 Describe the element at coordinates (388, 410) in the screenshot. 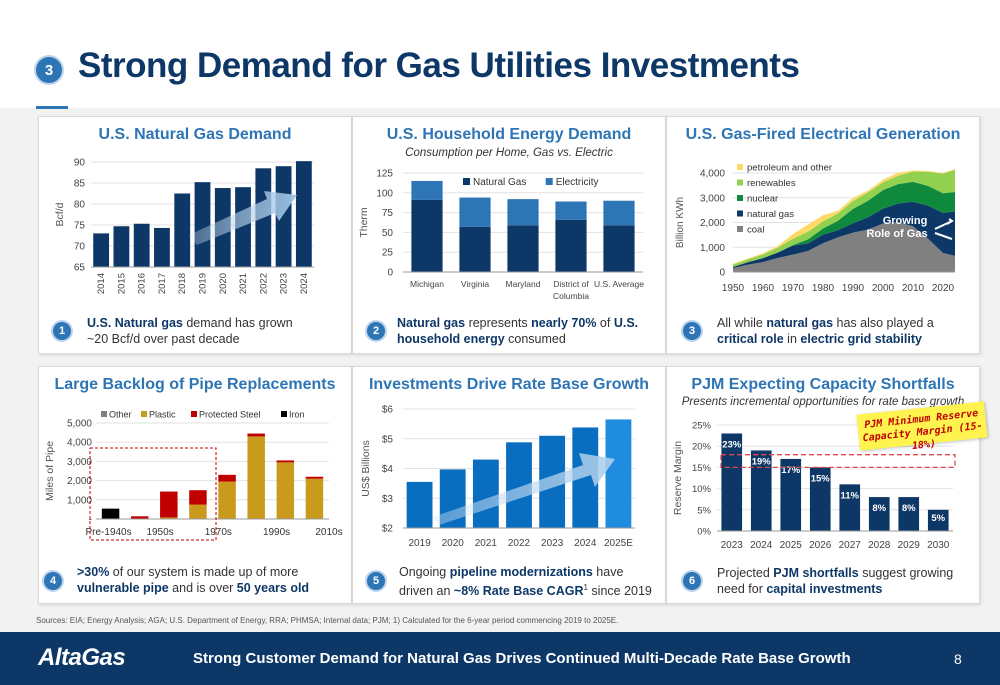

I see `y-tick-label: $6` at that location.